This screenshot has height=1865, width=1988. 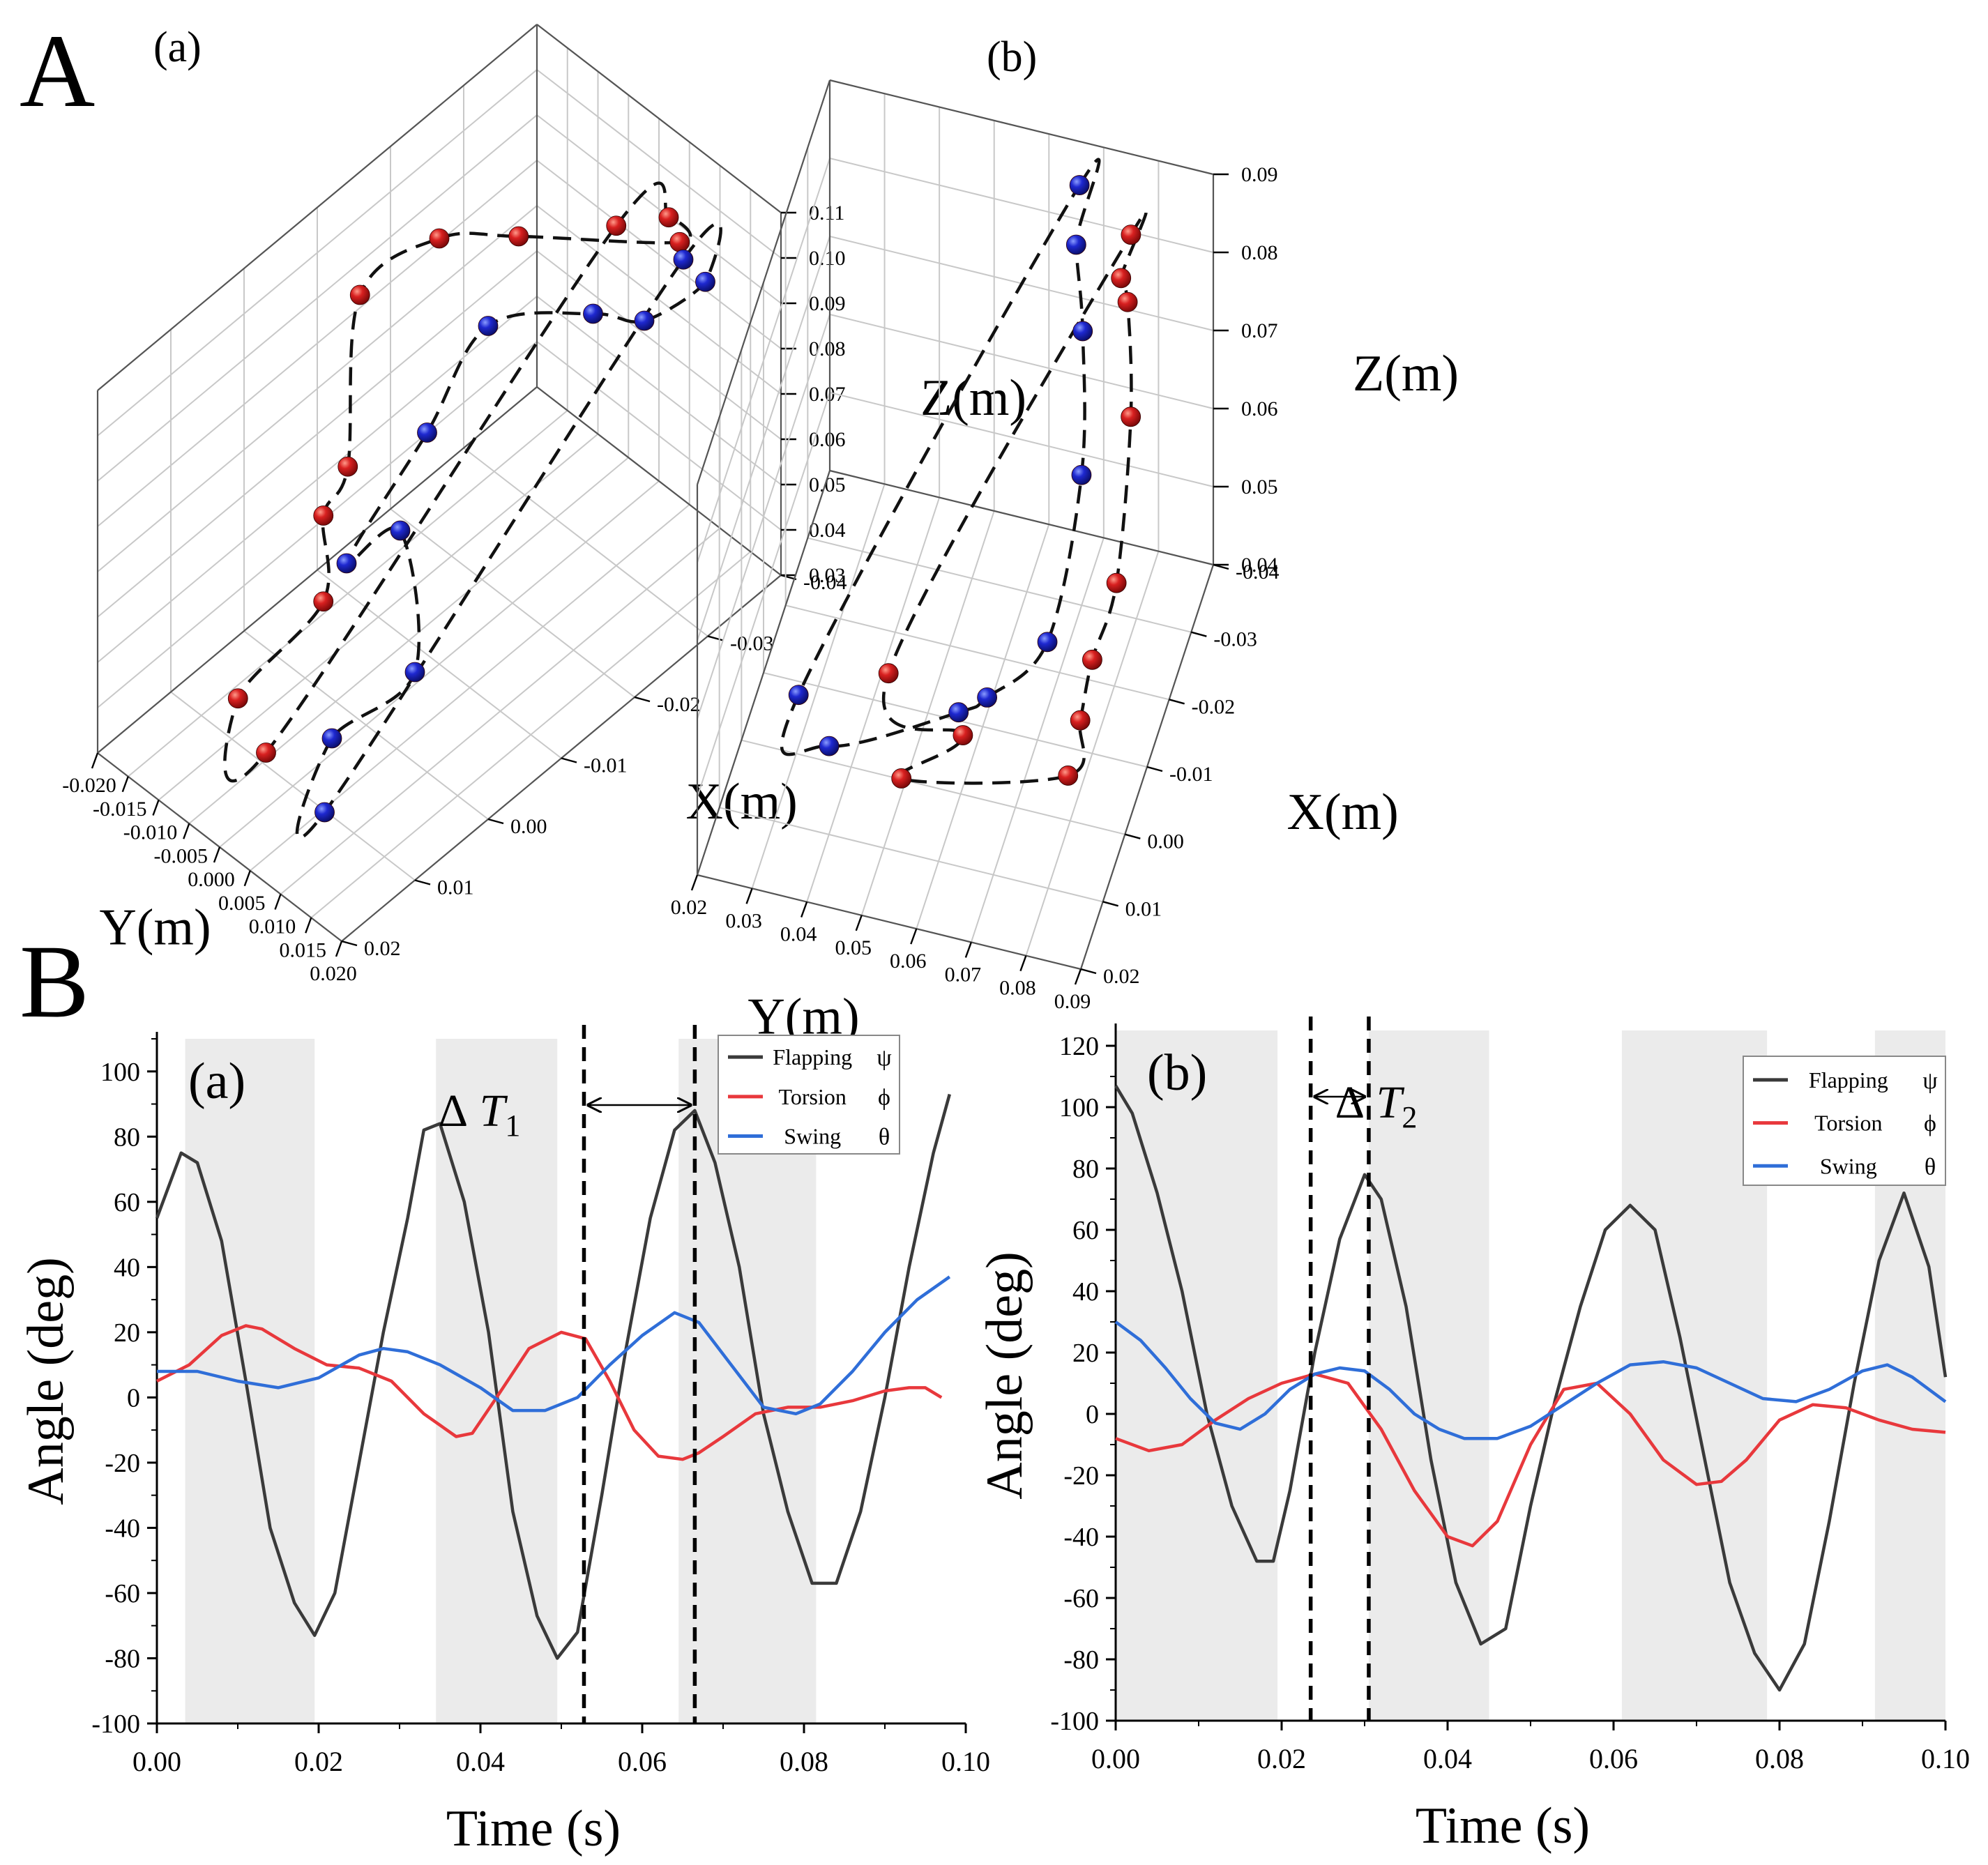 What do you see at coordinates (89, 786) in the screenshot?
I see `y-tick-label: -0.020` at bounding box center [89, 786].